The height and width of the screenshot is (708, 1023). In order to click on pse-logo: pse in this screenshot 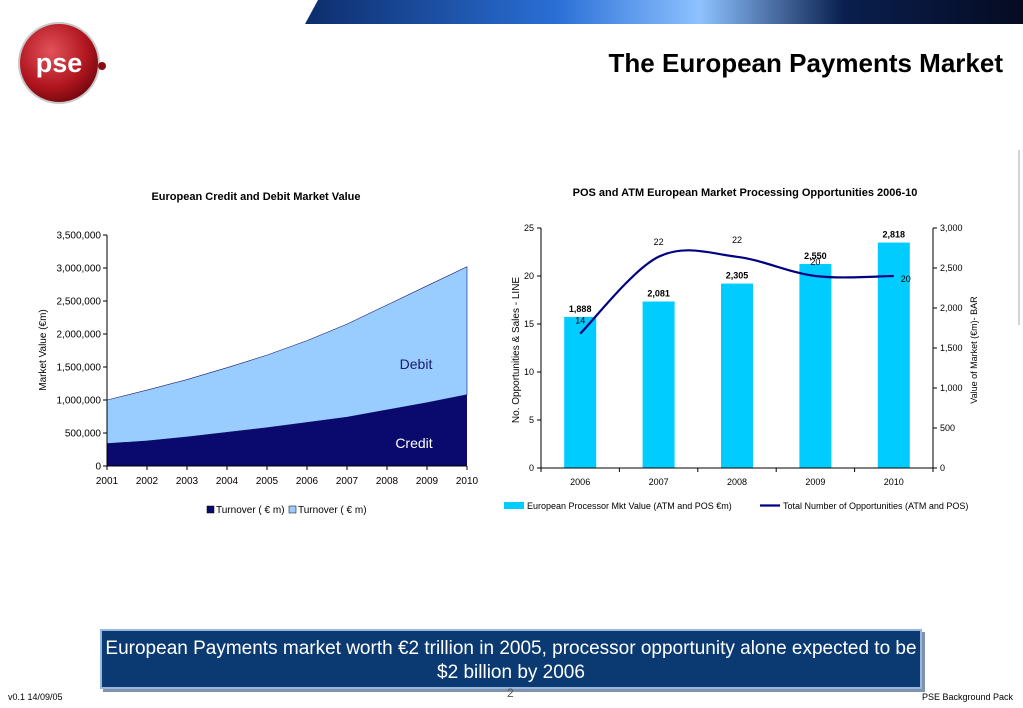, I will do `click(62, 63)`.